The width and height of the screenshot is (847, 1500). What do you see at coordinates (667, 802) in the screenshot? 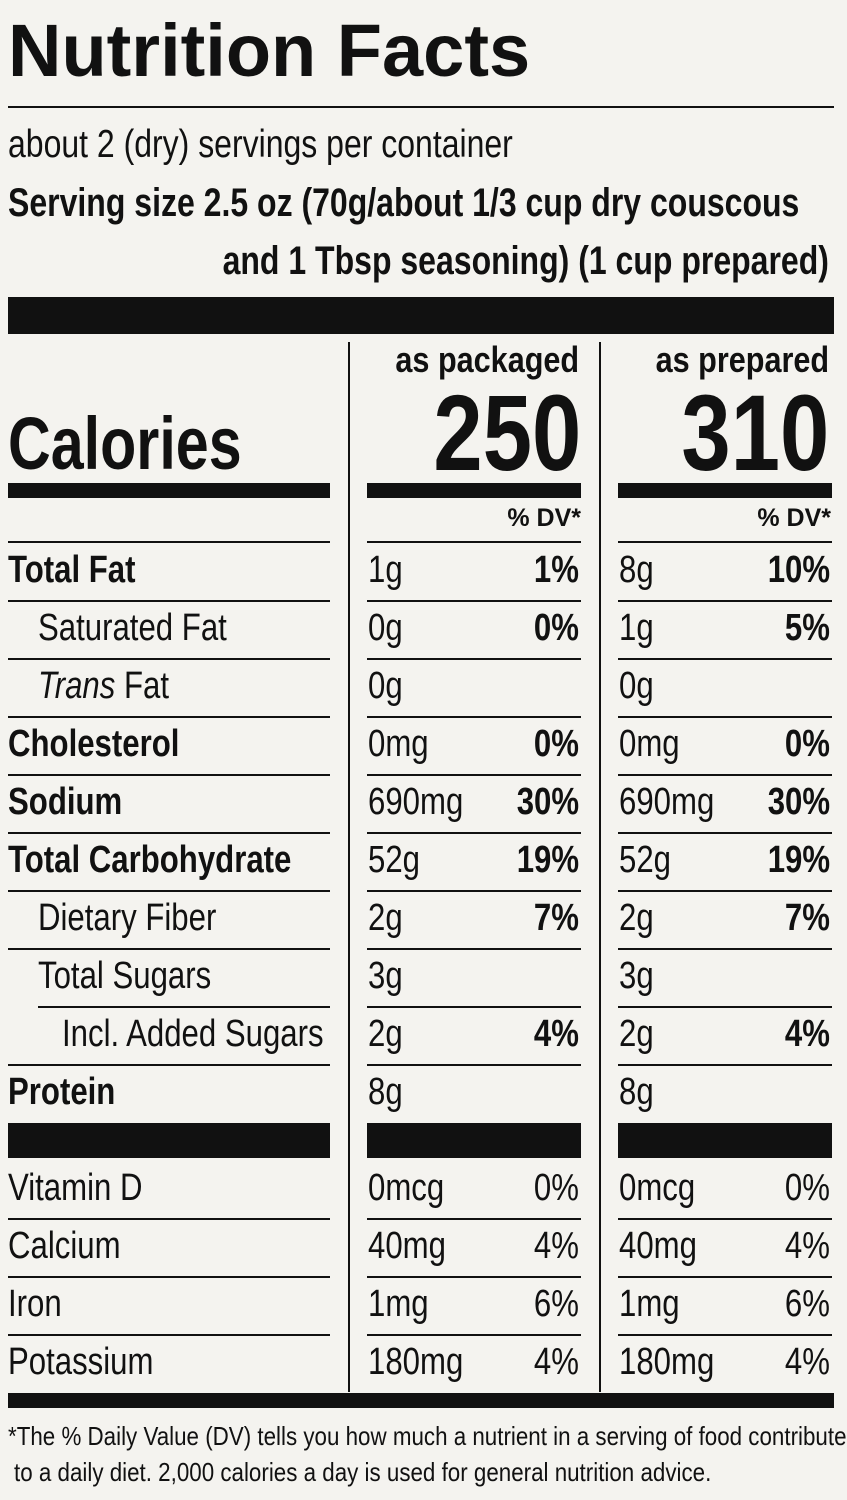
I see `prepared-amount: 690mg` at bounding box center [667, 802].